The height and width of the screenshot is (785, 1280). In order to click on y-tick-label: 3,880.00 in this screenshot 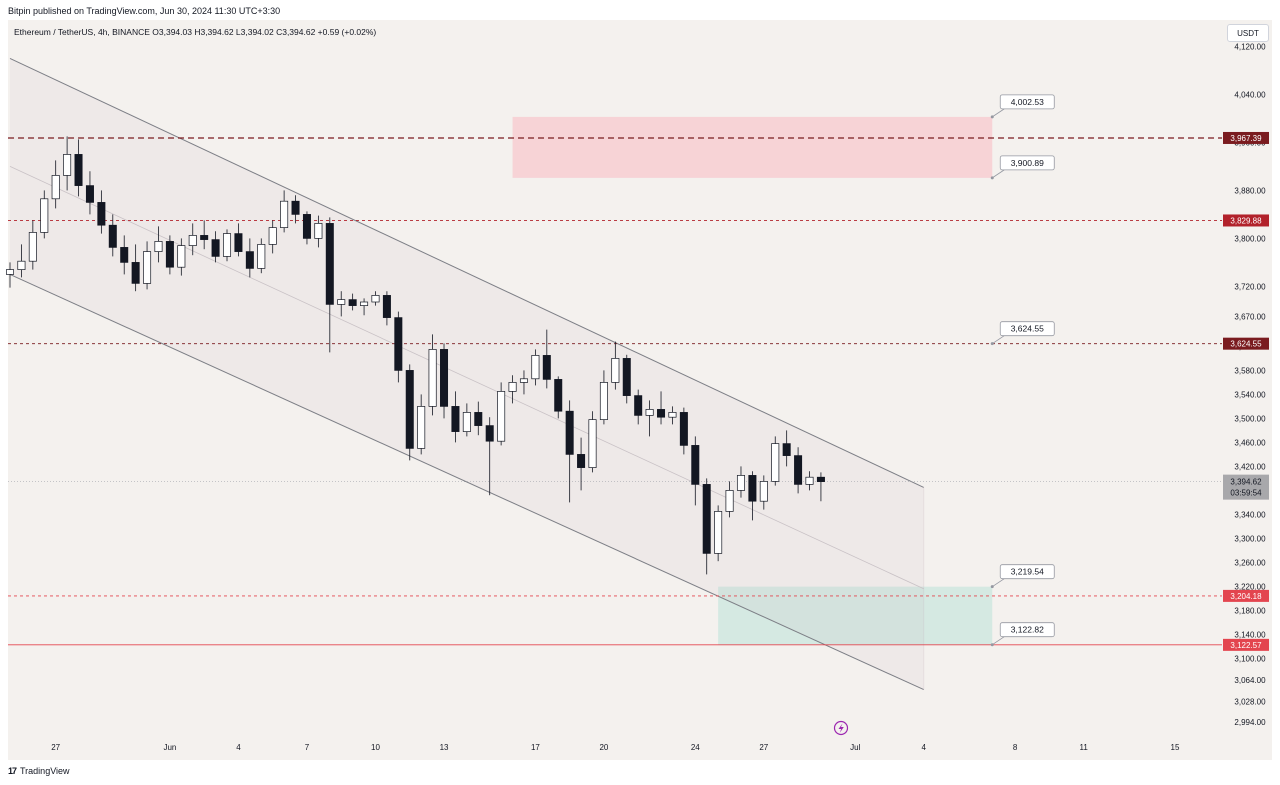, I will do `click(1250, 190)`.